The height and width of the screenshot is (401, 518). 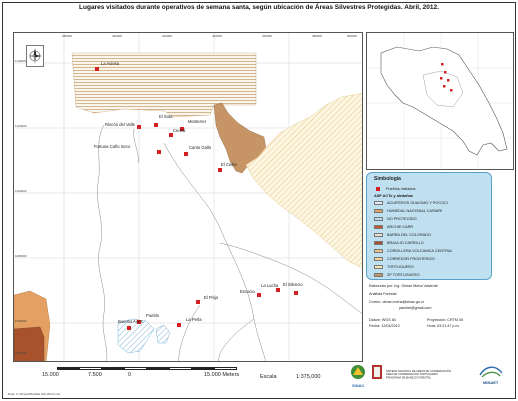 I want to click on tick-left: 1040000, so click(x=21, y=353).